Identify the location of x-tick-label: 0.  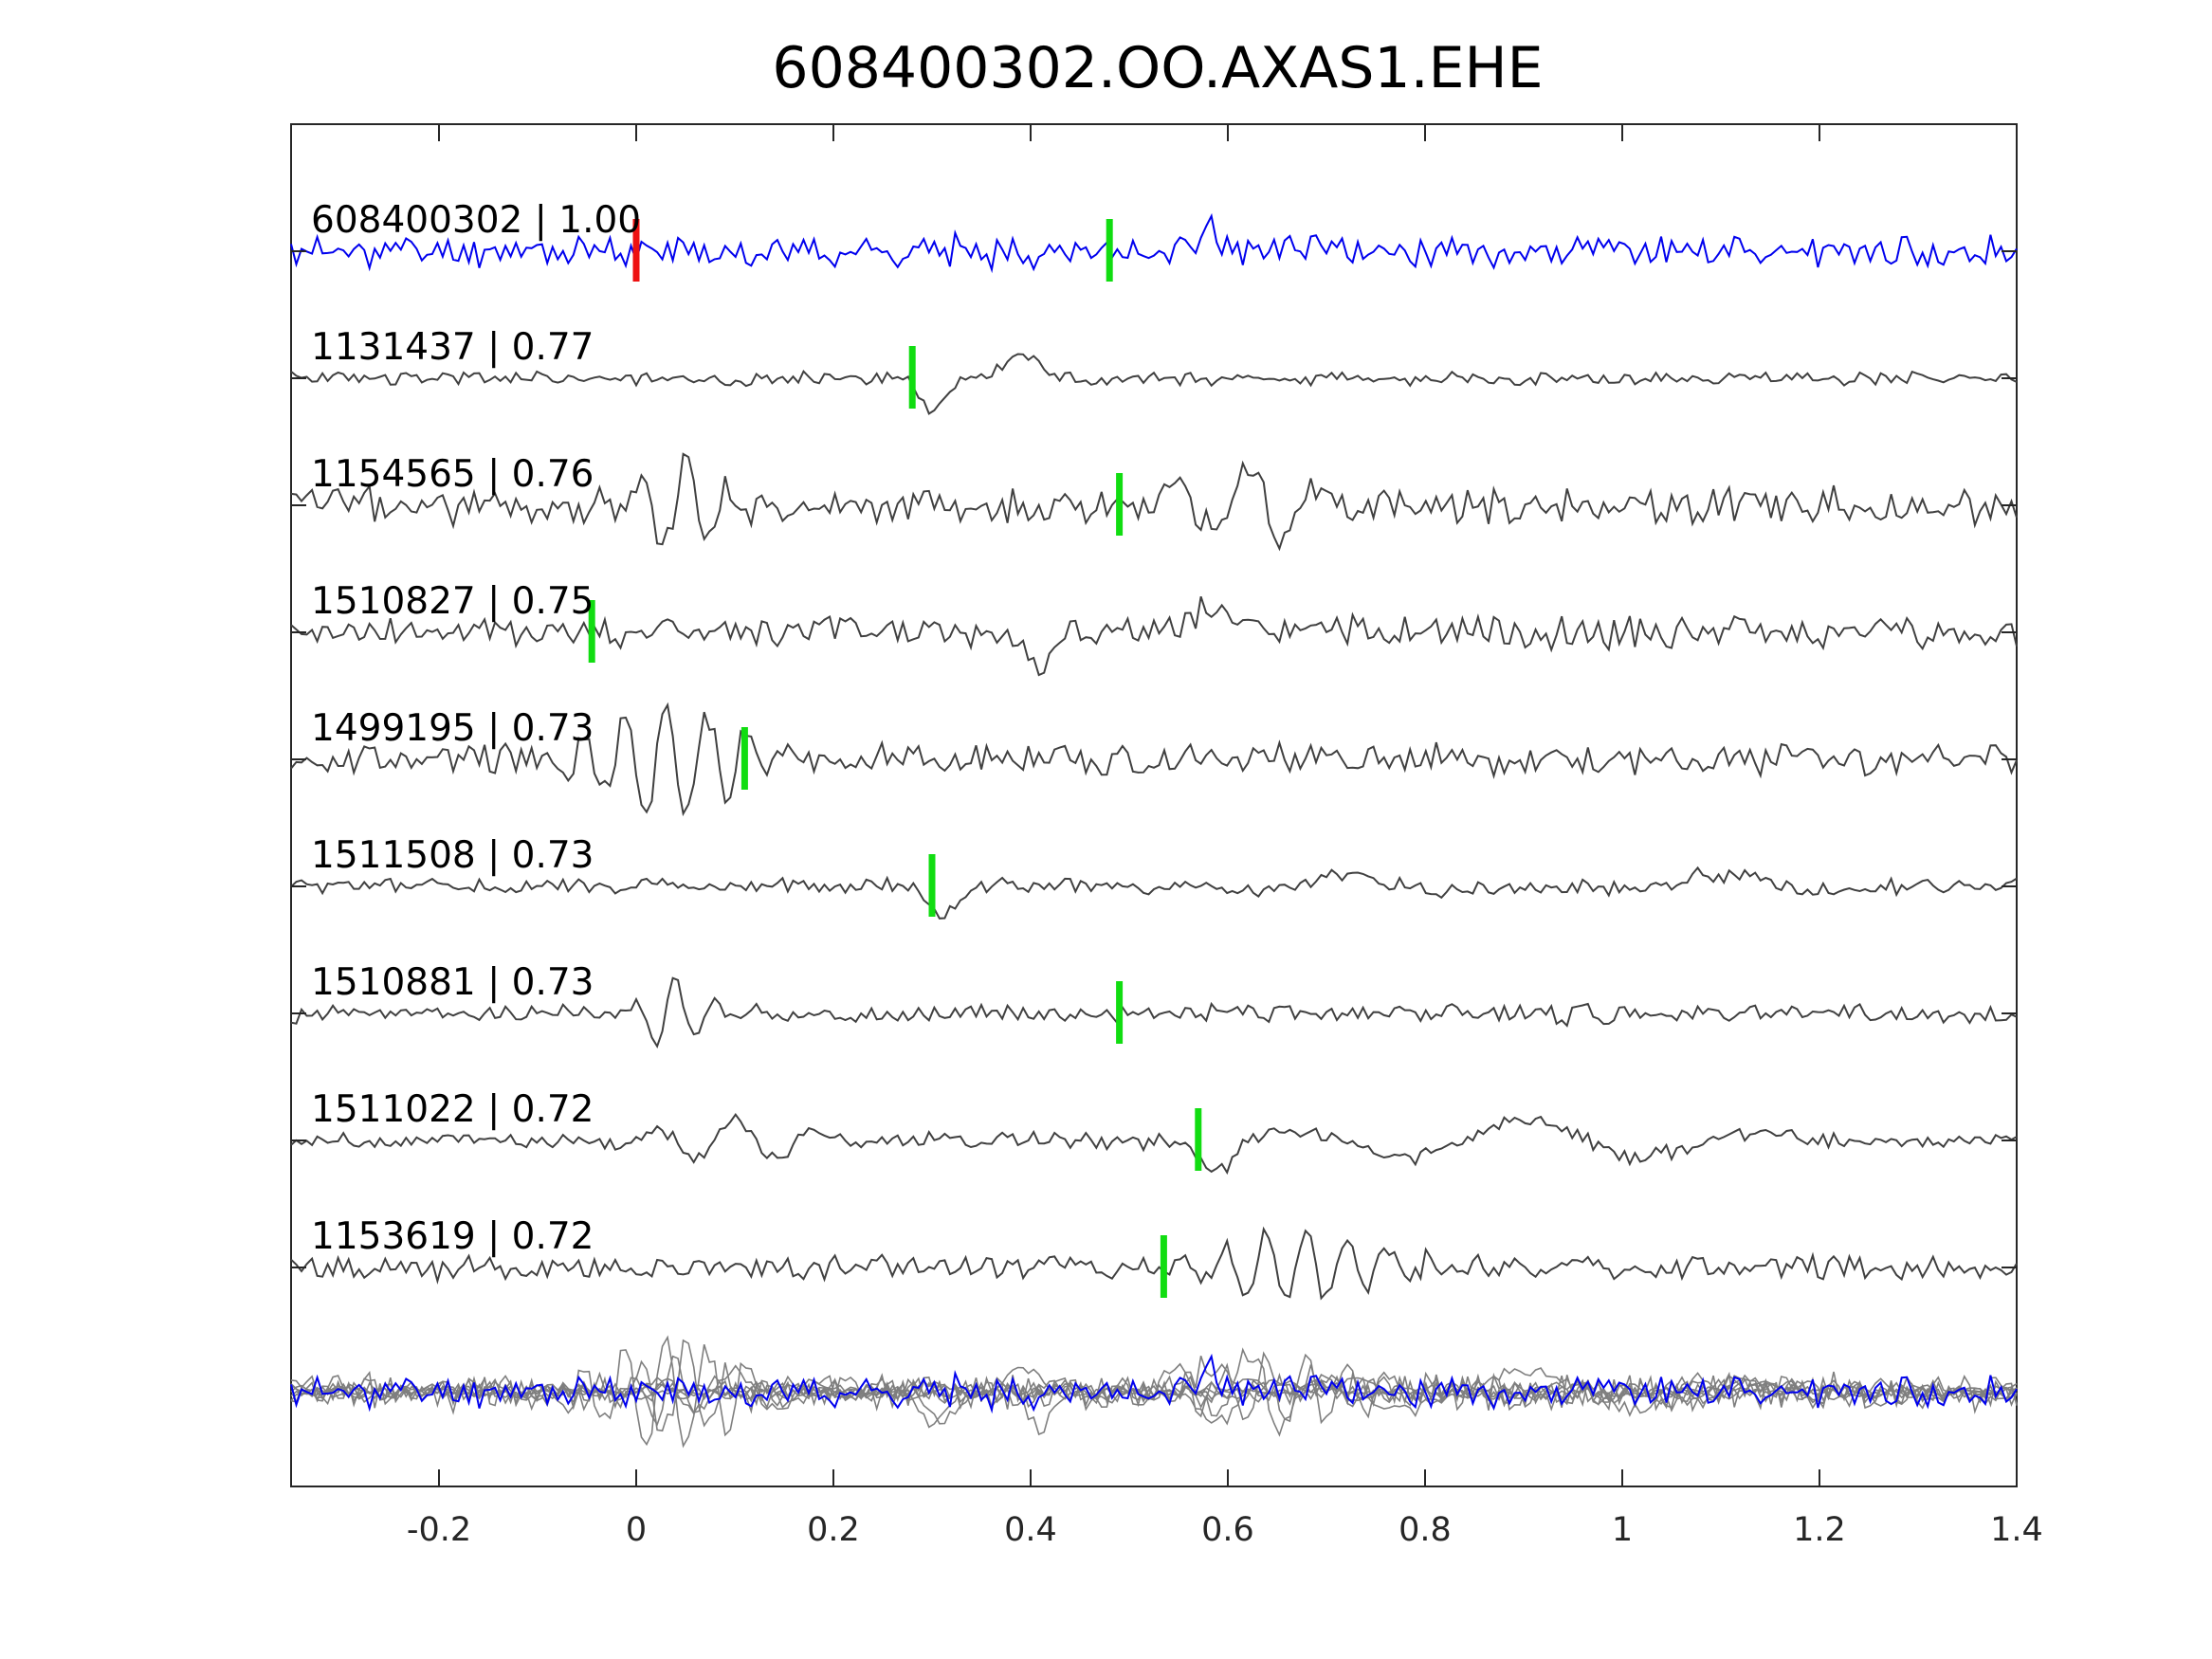
(636, 1530).